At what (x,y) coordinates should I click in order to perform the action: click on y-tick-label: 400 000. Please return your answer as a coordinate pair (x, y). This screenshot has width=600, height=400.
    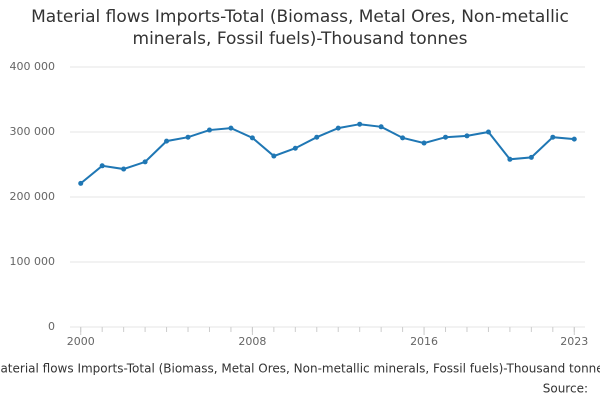
    Looking at the image, I should click on (33, 66).